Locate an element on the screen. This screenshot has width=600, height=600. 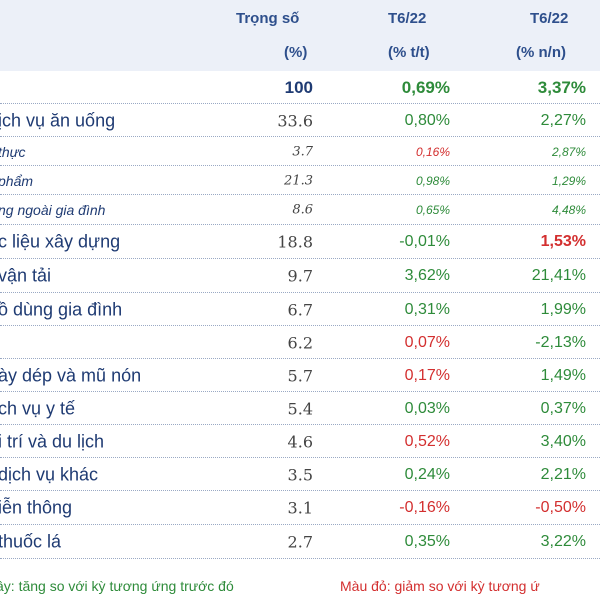
weight-value: 2.7 is located at coordinates (300, 542).